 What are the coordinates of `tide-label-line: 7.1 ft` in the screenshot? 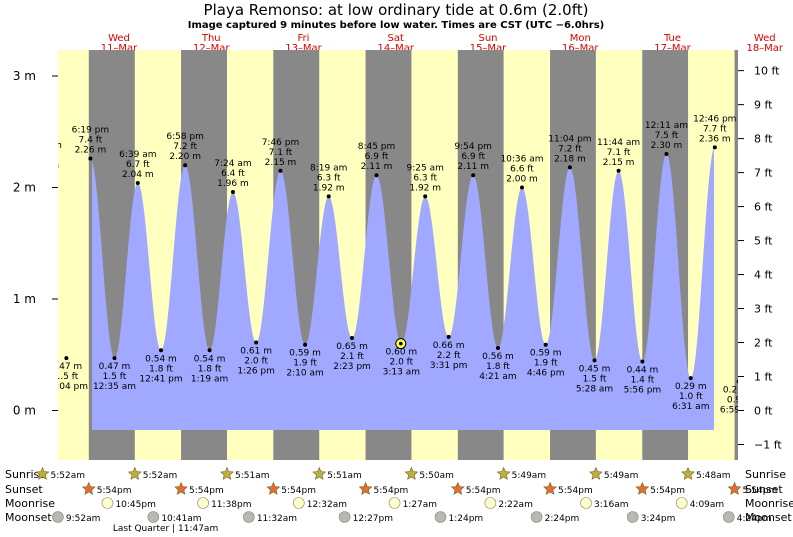 It's located at (281, 153).